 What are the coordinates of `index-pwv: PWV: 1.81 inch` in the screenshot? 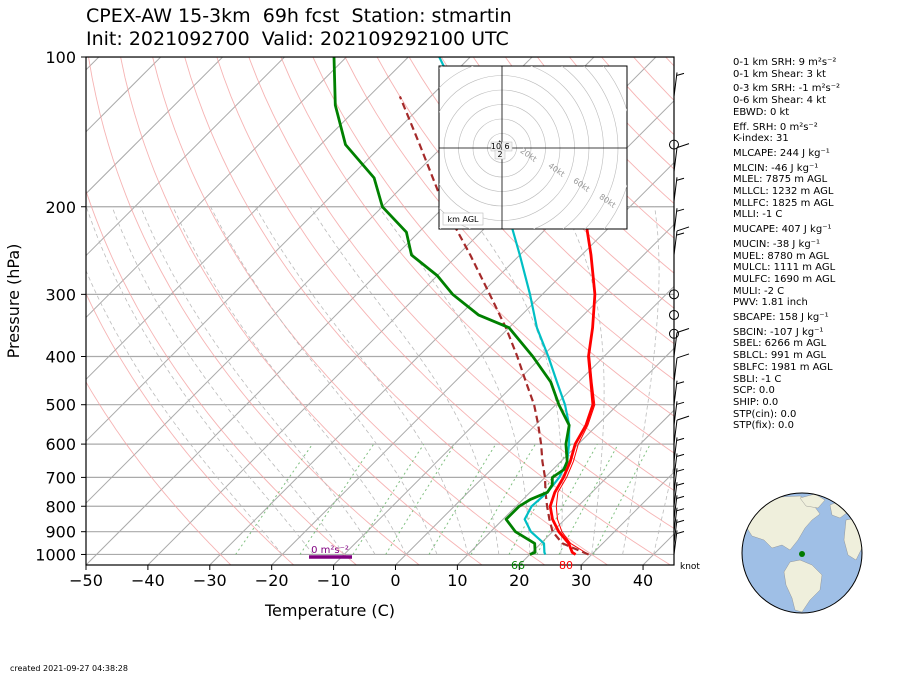 It's located at (770, 303).